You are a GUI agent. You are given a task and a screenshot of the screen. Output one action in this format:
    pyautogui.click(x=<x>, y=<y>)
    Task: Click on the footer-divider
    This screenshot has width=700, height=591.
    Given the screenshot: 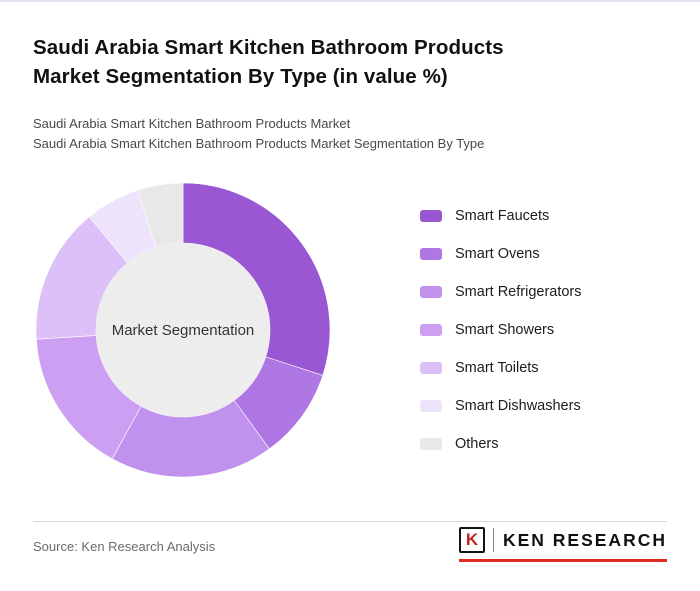 What is the action you would take?
    pyautogui.click(x=350, y=521)
    